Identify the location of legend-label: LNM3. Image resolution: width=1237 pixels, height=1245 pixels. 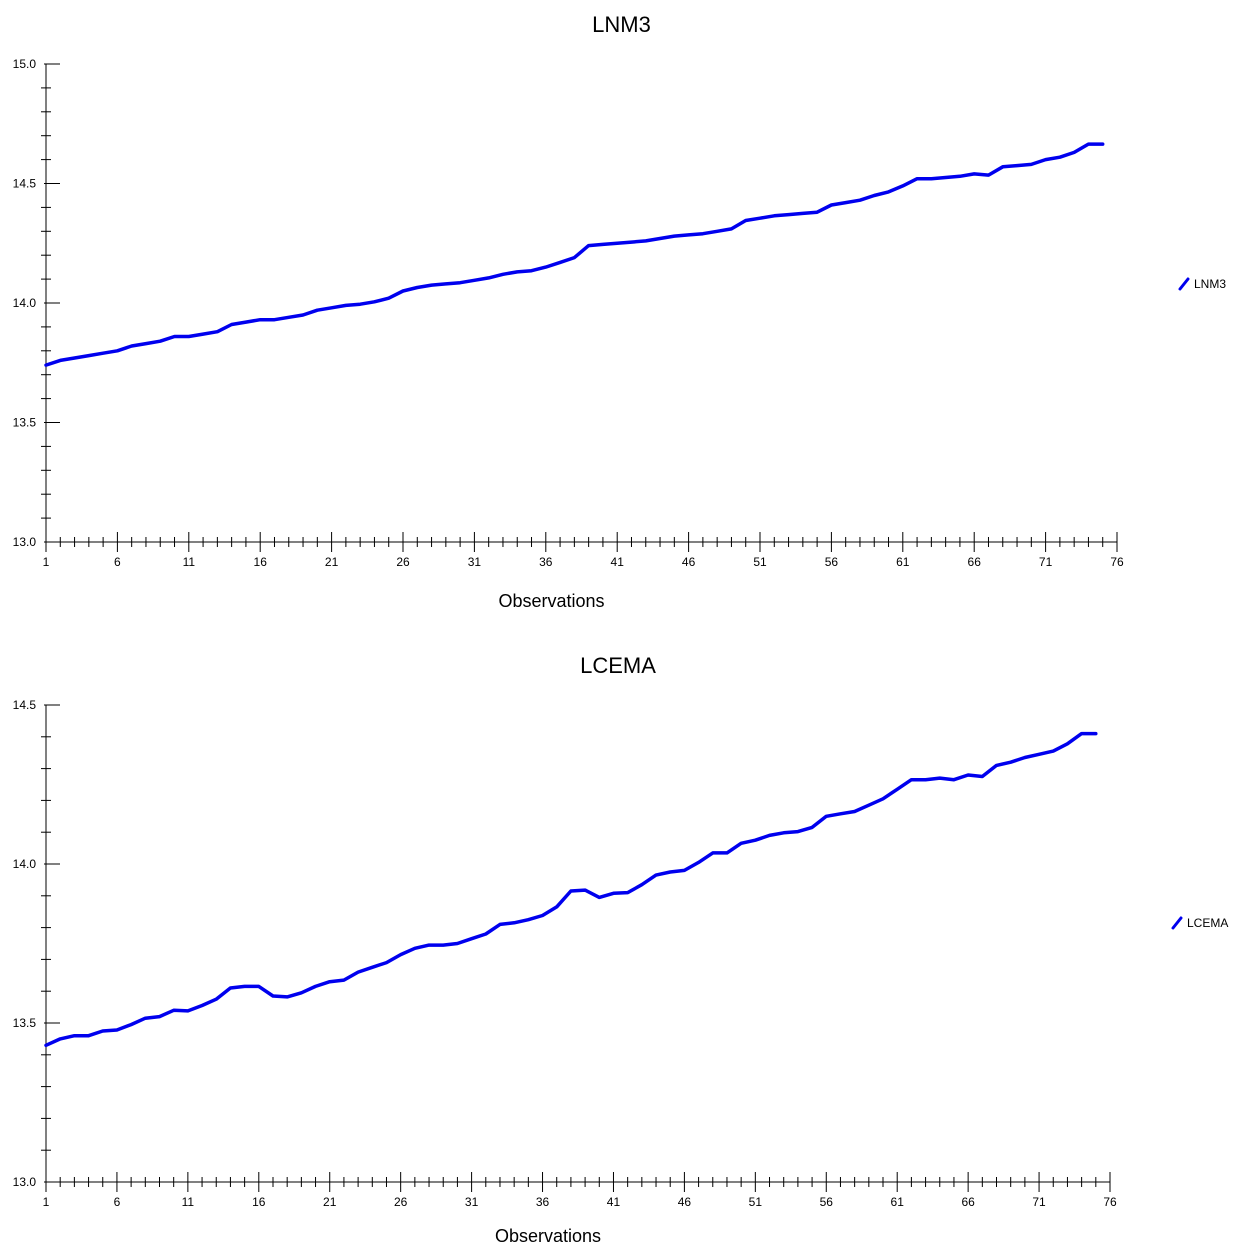
(1210, 284).